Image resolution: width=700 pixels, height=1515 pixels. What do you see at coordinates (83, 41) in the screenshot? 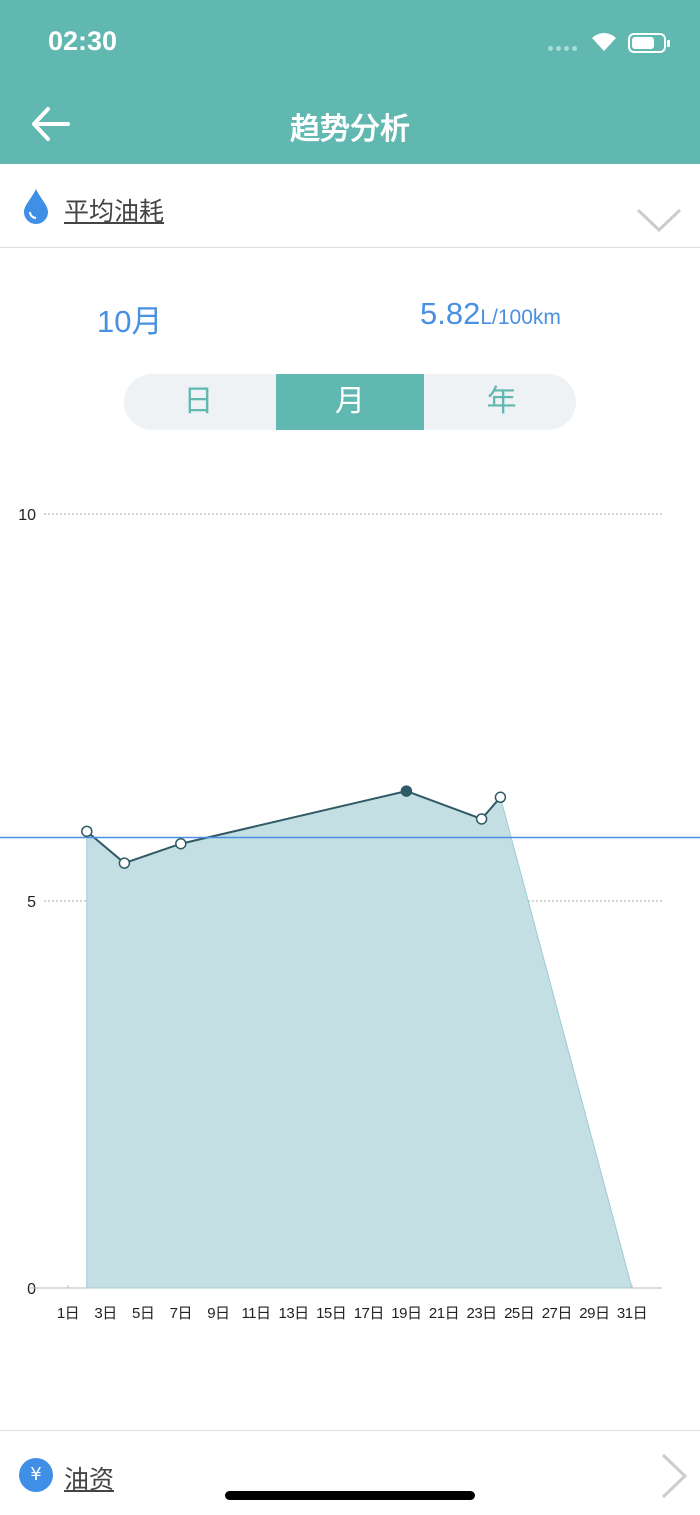
I see `status-time: 02:30` at bounding box center [83, 41].